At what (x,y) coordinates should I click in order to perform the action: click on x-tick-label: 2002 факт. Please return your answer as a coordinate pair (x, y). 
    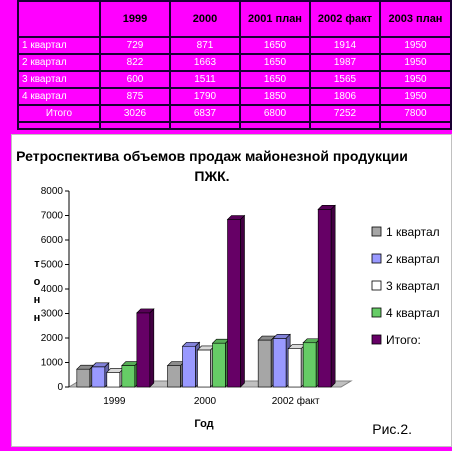
    Looking at the image, I should click on (296, 401).